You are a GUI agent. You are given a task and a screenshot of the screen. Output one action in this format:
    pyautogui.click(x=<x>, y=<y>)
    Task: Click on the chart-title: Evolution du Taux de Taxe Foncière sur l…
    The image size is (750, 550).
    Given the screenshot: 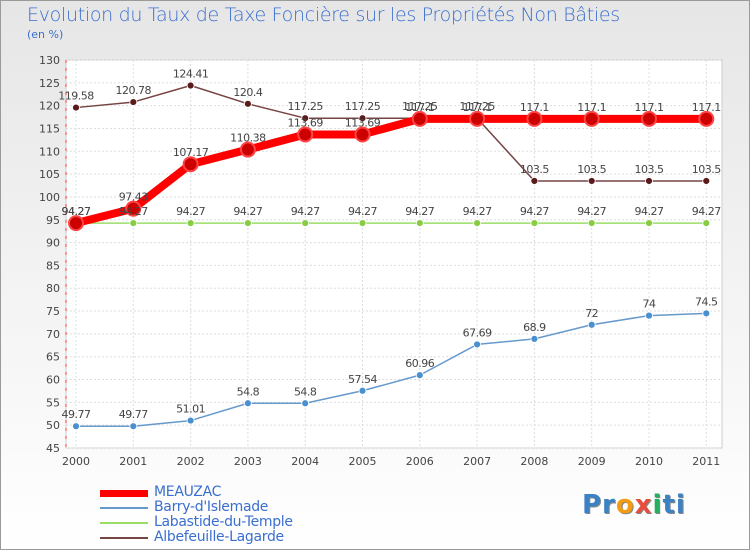 What is the action you would take?
    pyautogui.click(x=323, y=15)
    